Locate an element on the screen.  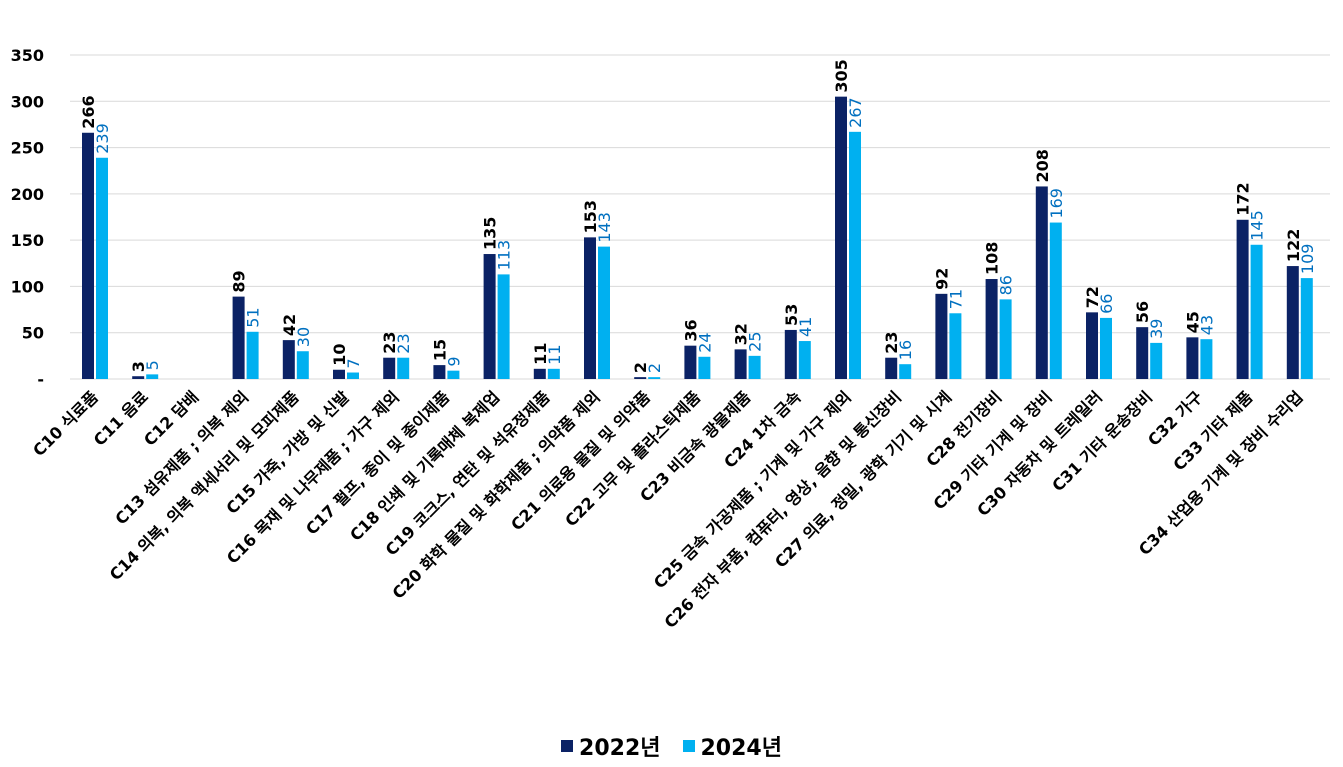
data-label-2022: 266 is located at coordinates (88, 111).